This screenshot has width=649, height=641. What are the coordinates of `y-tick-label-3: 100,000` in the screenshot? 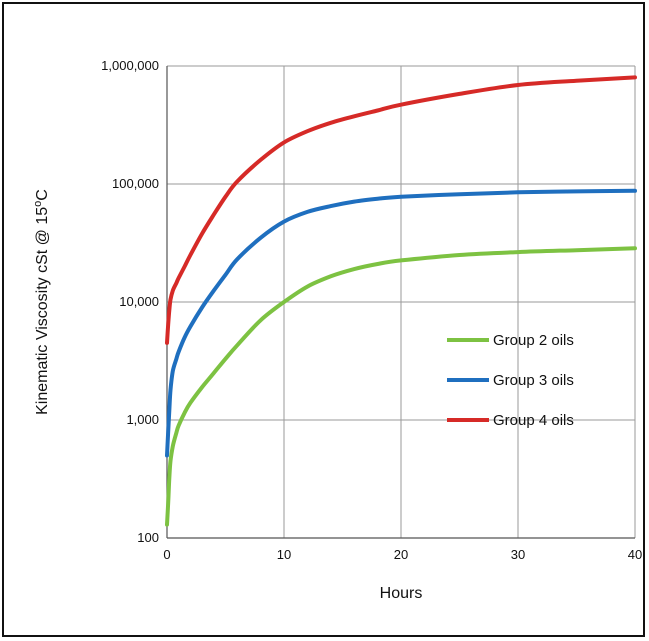 It's located at (135, 183).